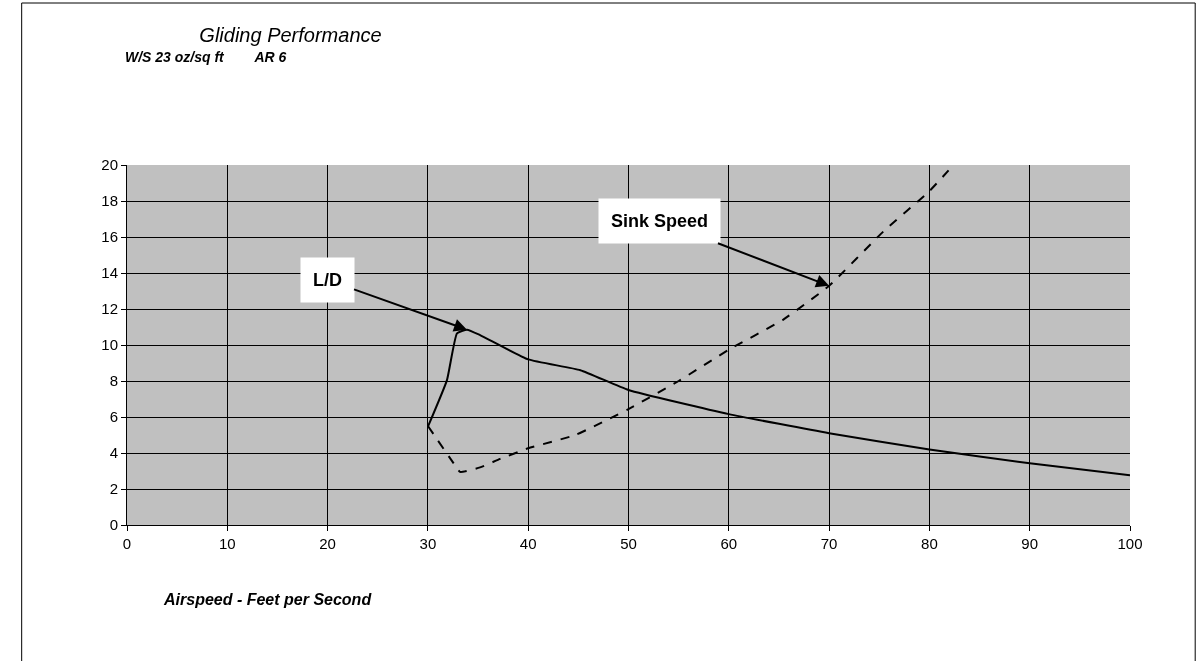  Describe the element at coordinates (327, 280) in the screenshot. I see `annotation: L/D` at that location.